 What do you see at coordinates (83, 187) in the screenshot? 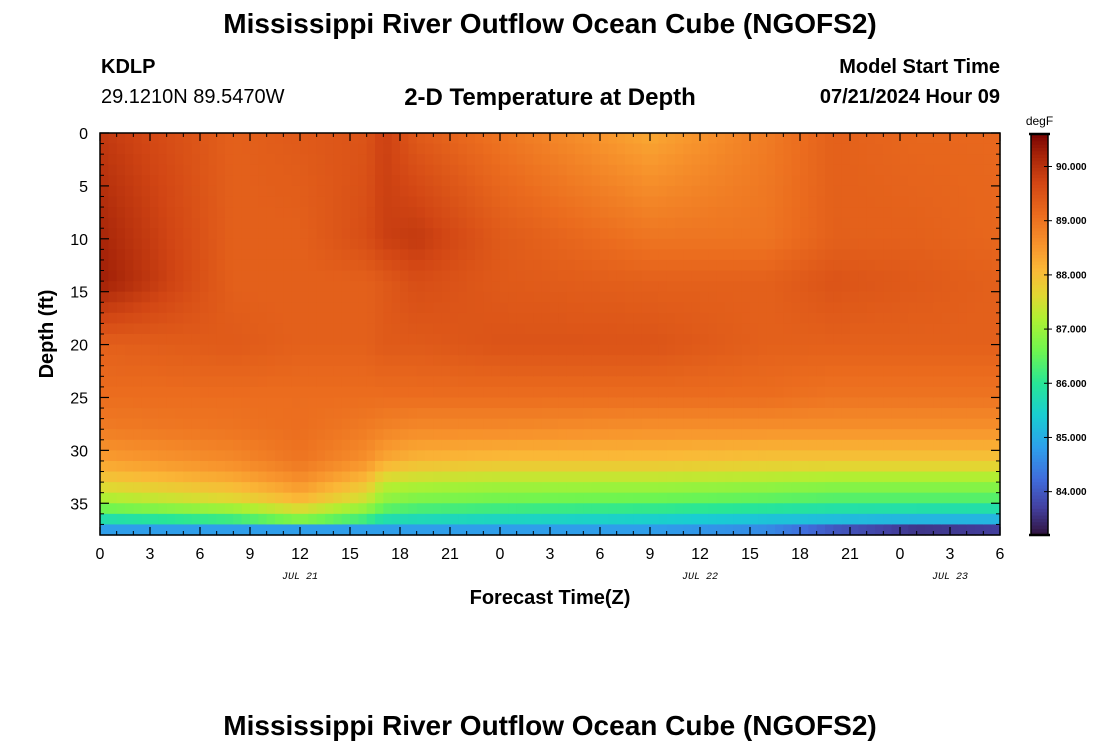
I see `y-tick-label: 5` at bounding box center [83, 187].